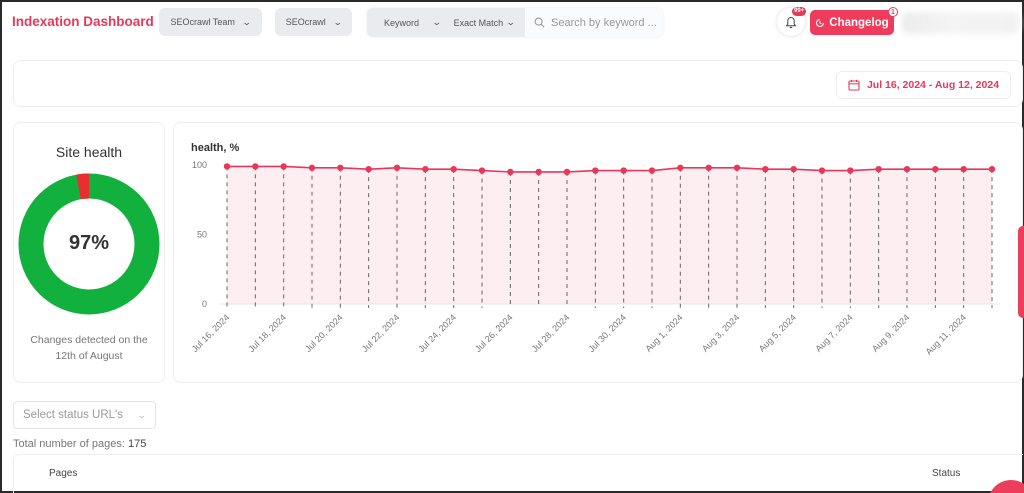 This screenshot has width=1024, height=493. What do you see at coordinates (267, 333) in the screenshot?
I see `svg-text: Jul 18, 2024` at bounding box center [267, 333].